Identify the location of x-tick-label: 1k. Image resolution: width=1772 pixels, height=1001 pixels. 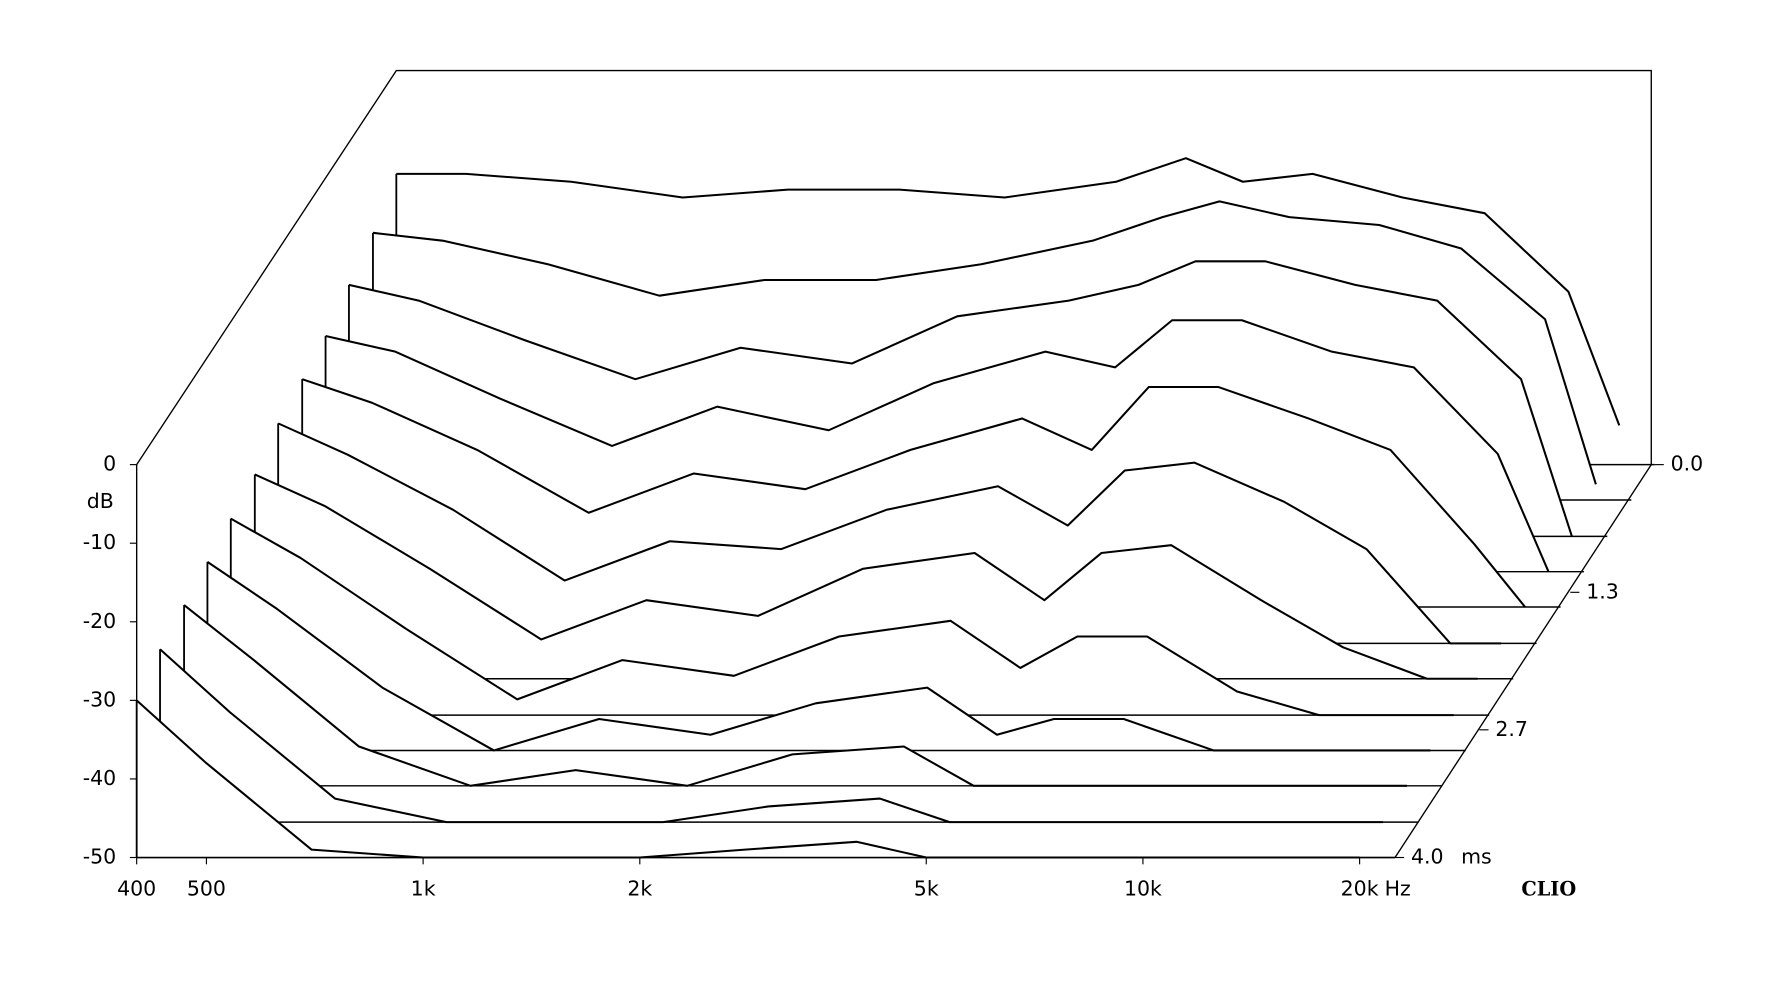
(423, 888).